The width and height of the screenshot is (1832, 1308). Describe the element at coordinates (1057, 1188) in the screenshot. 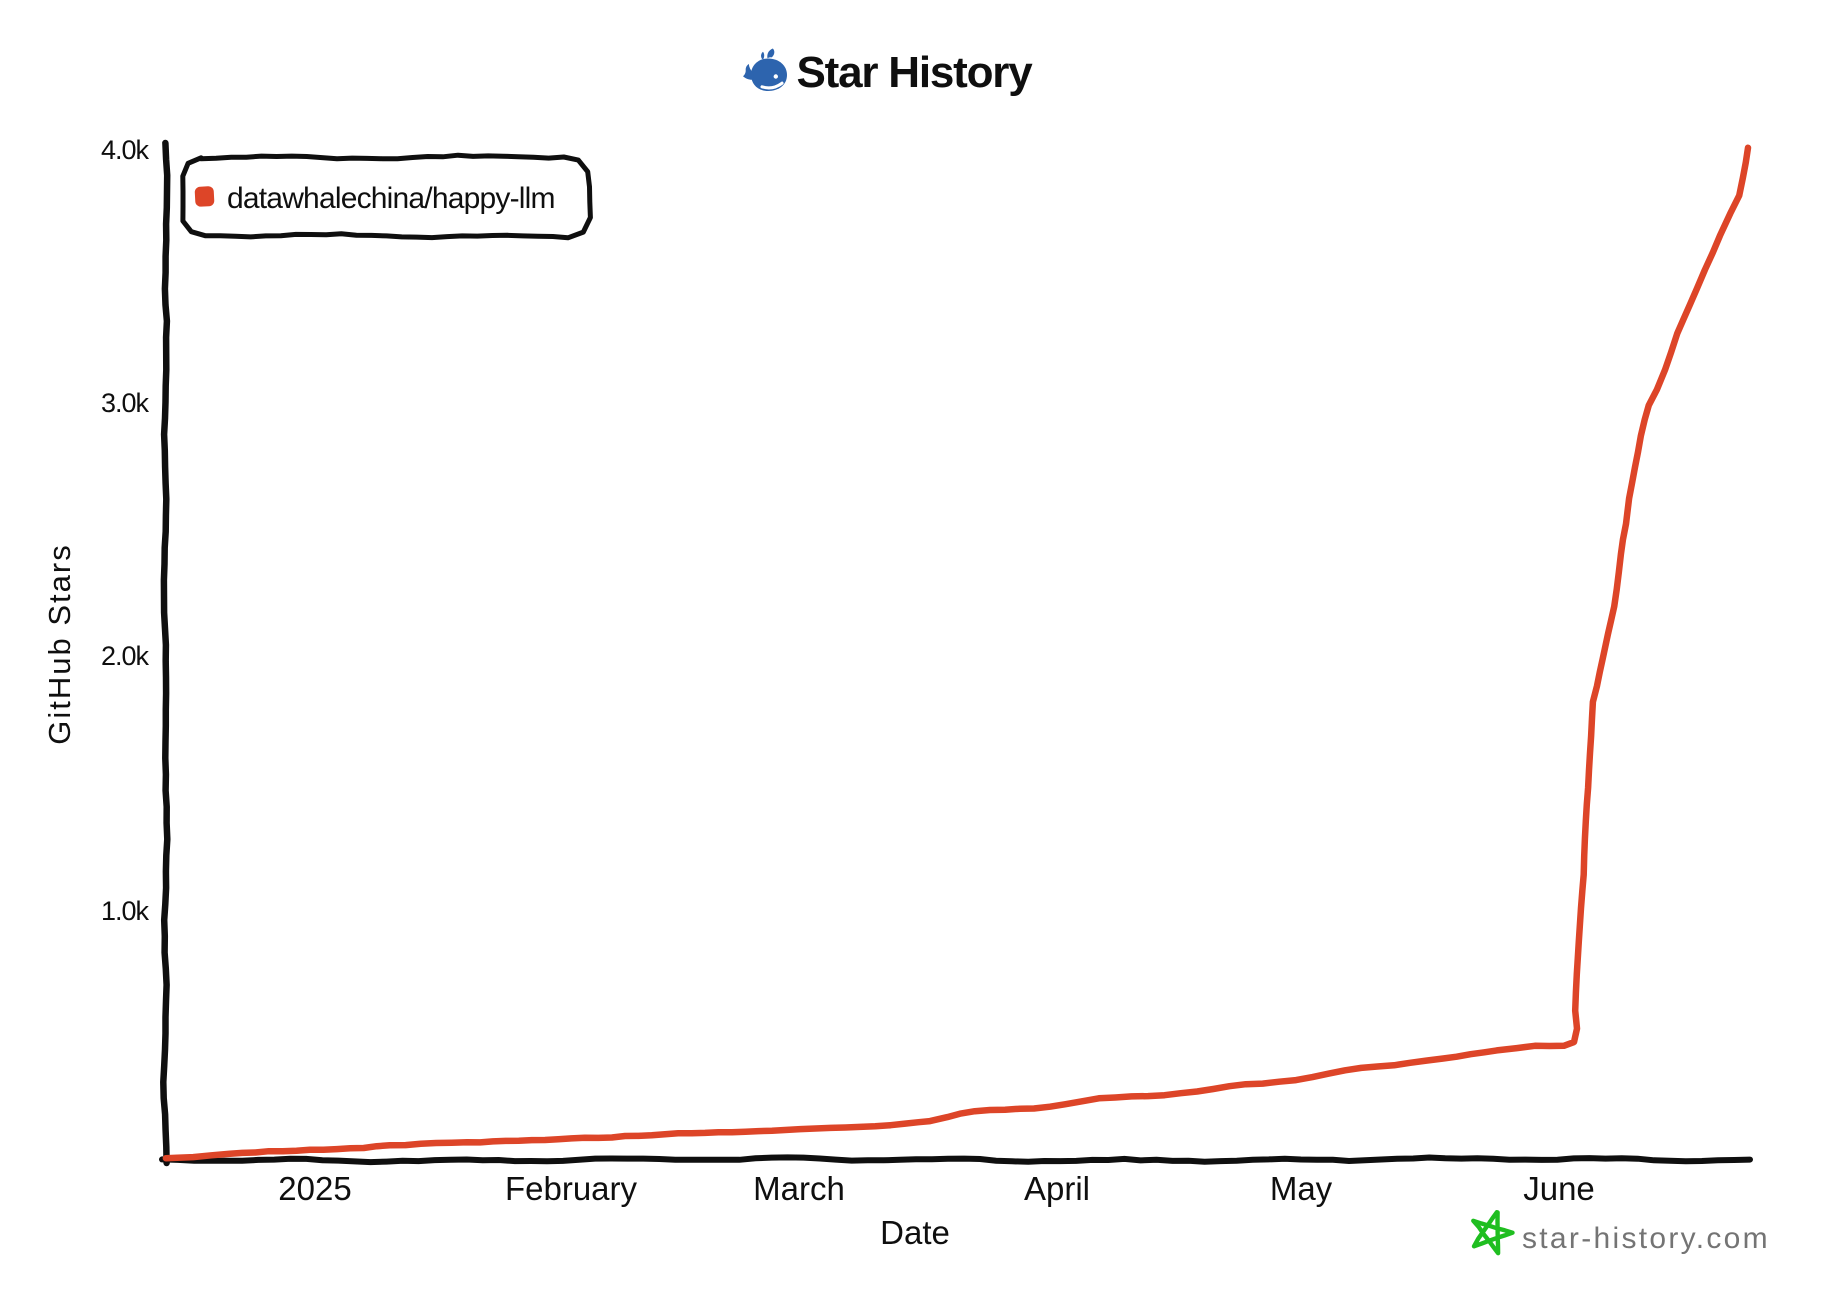

I see `svg-text: April` at that location.